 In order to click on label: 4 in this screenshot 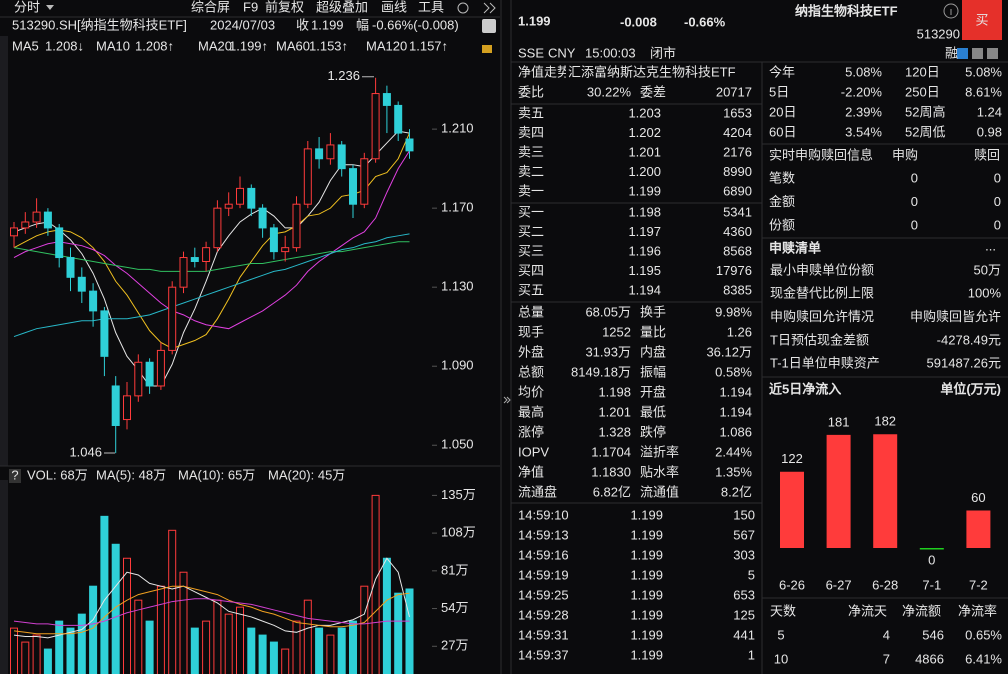, I will do `click(886, 634)`.